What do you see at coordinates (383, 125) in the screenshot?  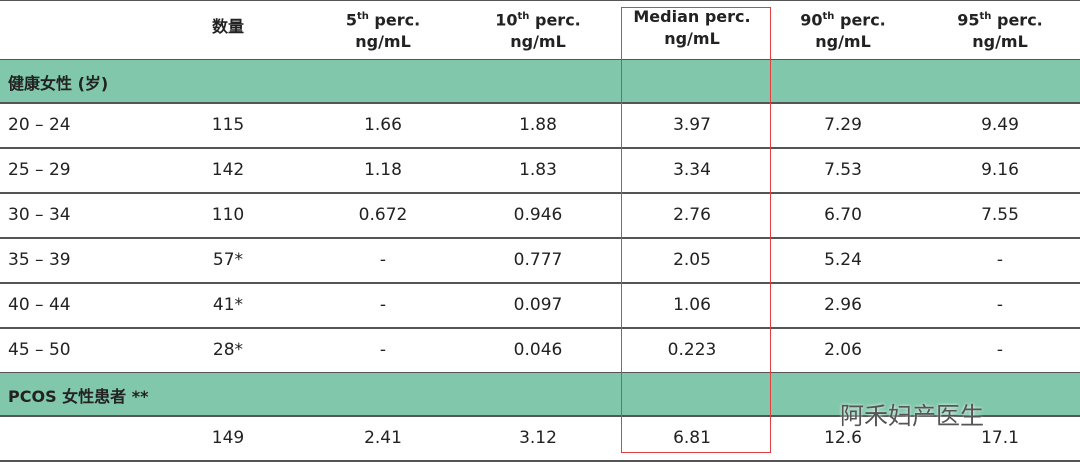 I see `cell-value: 1.66` at bounding box center [383, 125].